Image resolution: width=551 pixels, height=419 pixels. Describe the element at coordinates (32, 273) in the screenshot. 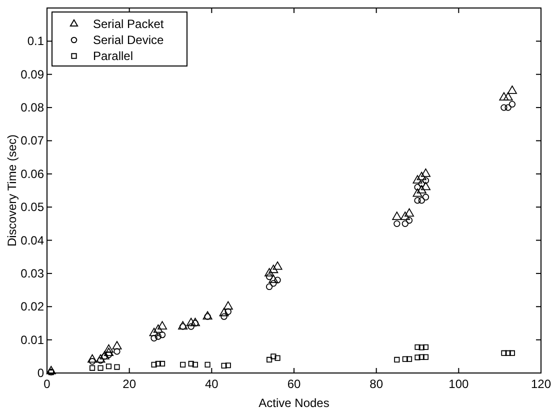

I see `y-tick-label: 0.03` at that location.